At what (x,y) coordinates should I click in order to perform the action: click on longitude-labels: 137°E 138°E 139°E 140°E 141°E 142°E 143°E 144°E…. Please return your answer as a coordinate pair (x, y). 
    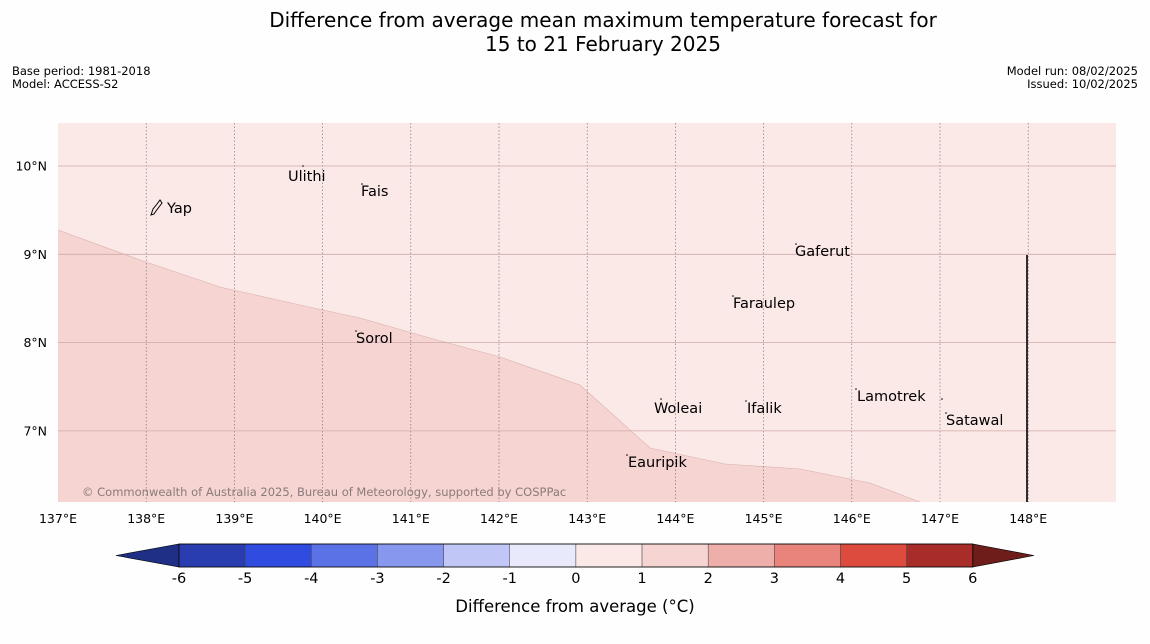
    Looking at the image, I should click on (543, 518).